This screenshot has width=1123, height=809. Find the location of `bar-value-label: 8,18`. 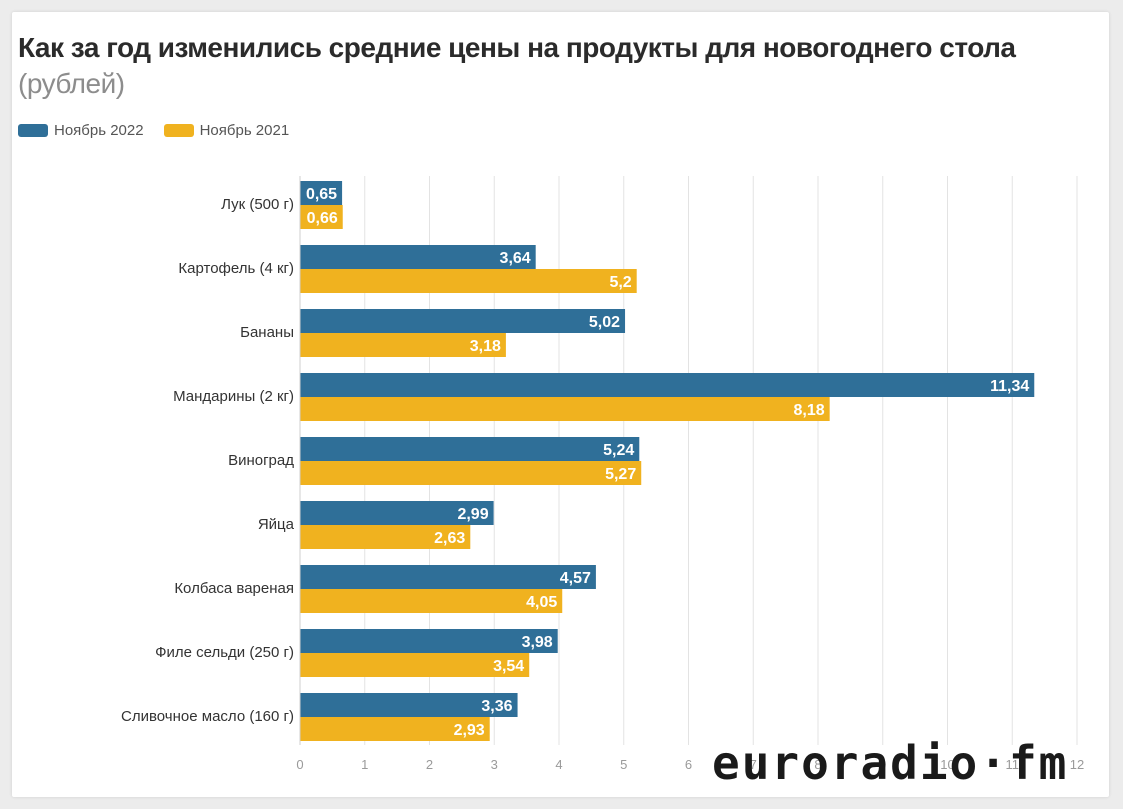

bar-value-label: 8,18 is located at coordinates (809, 410).